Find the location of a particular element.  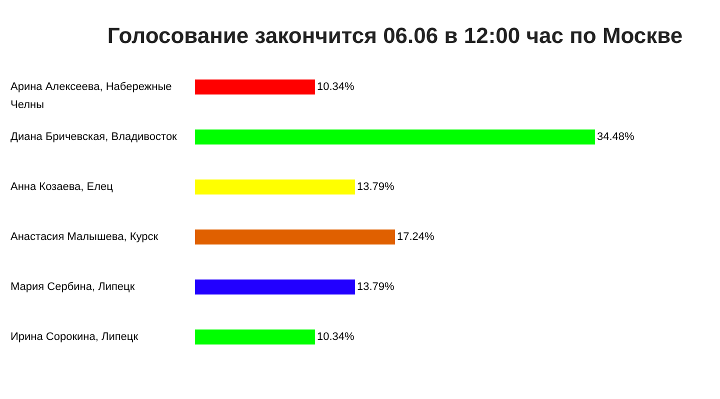

y-tick-label: Мария Сербина, Липецк is located at coordinates (72, 287).